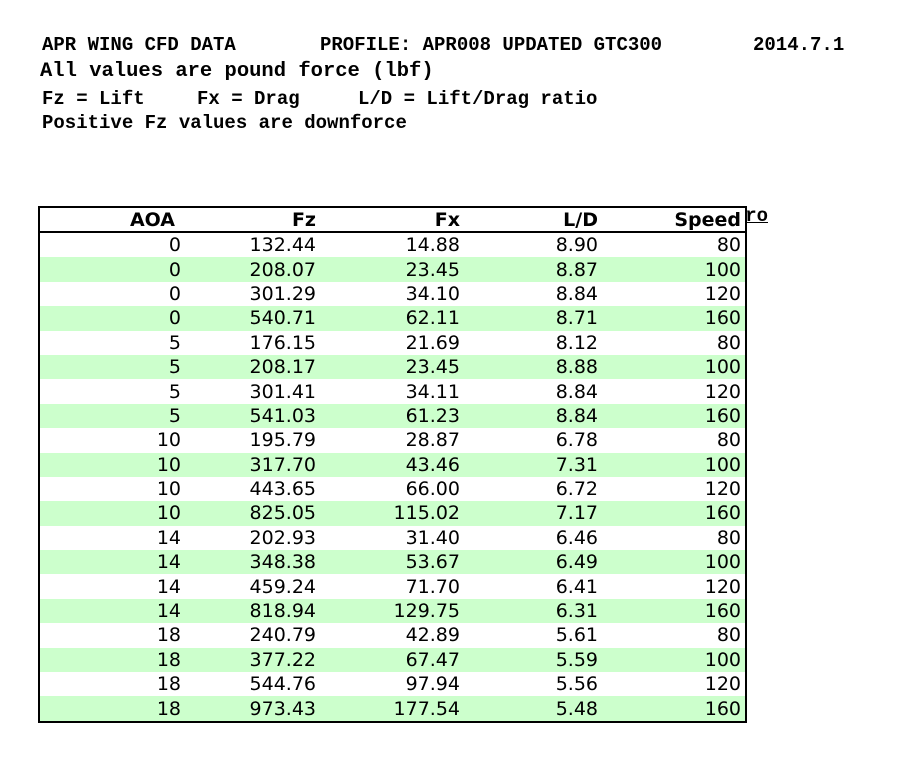 The height and width of the screenshot is (766, 910). I want to click on cell-fx: 177.54, so click(426, 708).